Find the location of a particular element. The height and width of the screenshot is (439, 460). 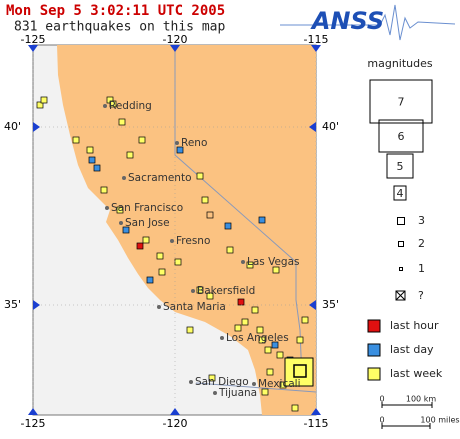

city-label: Fresno is located at coordinates (193, 241).